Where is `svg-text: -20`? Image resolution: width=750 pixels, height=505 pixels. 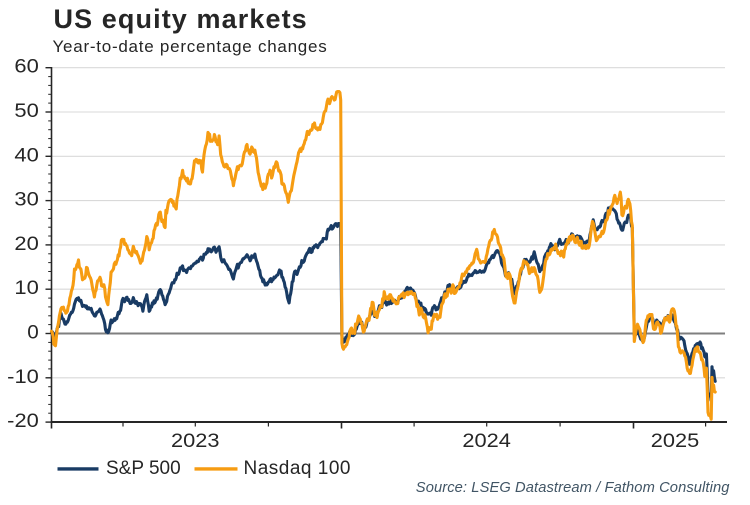
svg-text: -20 is located at coordinates (23, 421).